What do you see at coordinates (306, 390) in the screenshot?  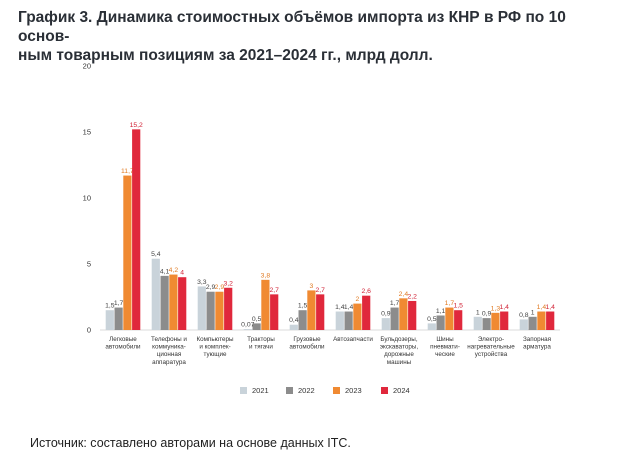 I see `legend-label-2022: 2022` at bounding box center [306, 390].